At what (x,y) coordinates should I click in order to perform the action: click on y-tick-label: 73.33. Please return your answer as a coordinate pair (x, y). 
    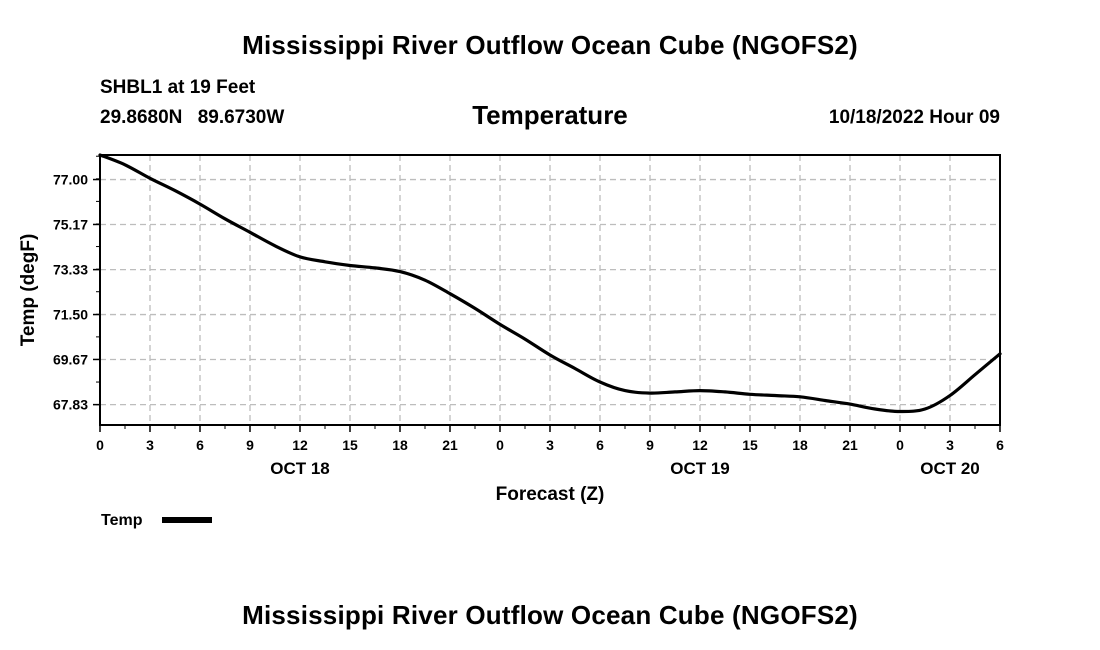
    Looking at the image, I should click on (70, 270).